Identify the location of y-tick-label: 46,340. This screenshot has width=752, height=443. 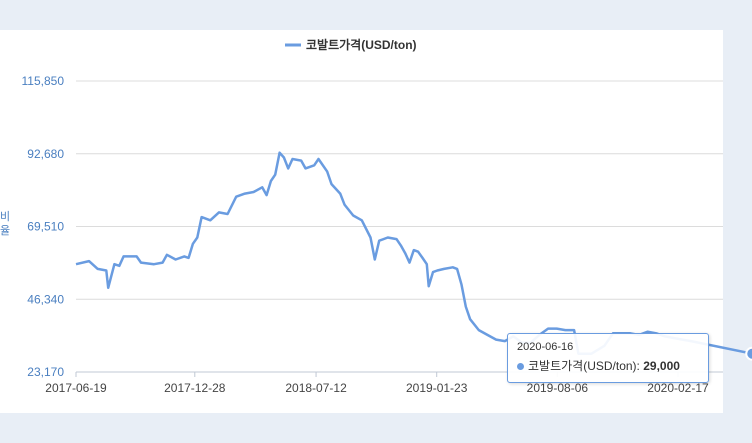
(45, 299).